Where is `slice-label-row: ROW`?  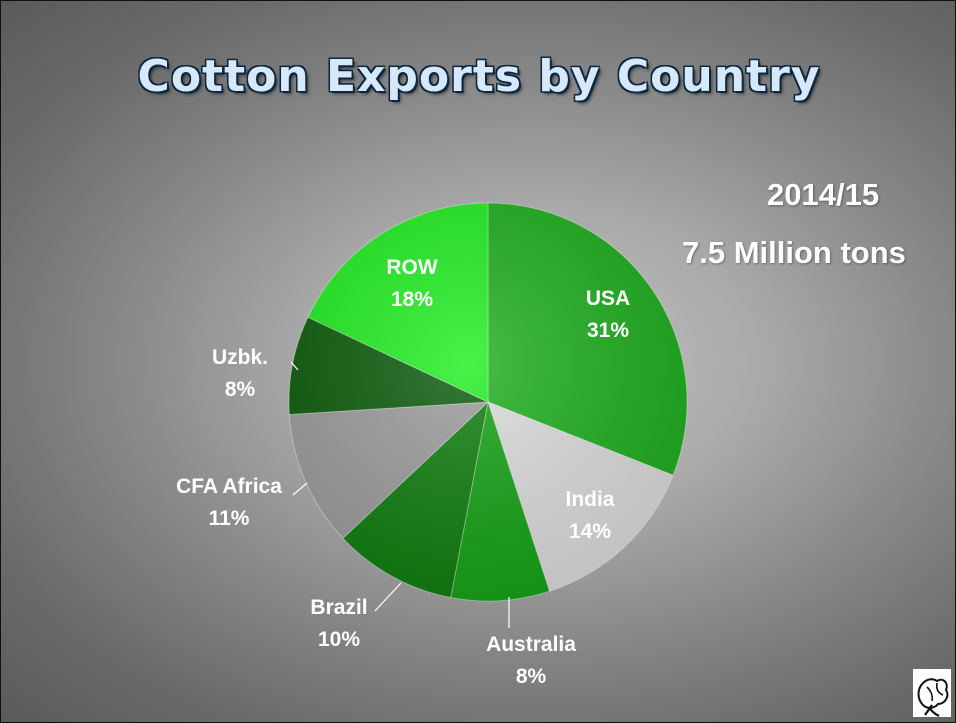
slice-label-row: ROW is located at coordinates (412, 267).